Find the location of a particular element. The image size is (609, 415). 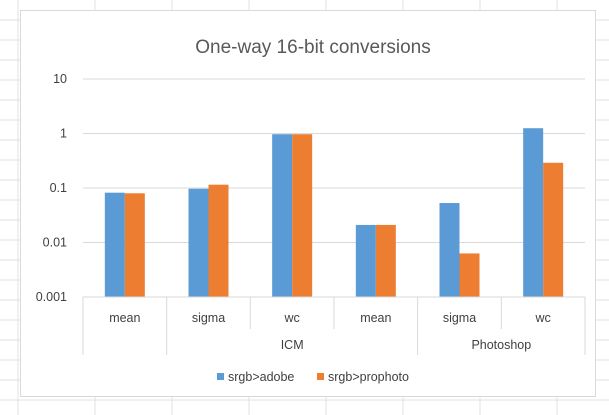

legend-label: srgb>adobe is located at coordinates (261, 377).